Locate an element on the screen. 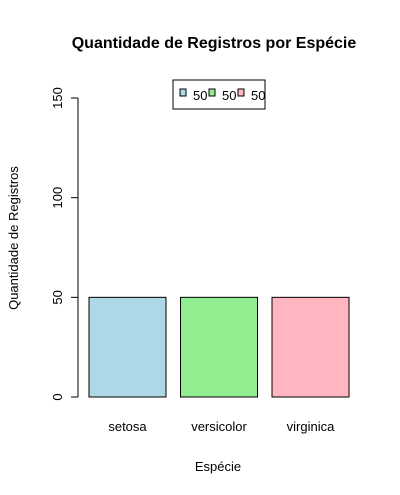 Image resolution: width=400 pixels, height=495 pixels. legend-box is located at coordinates (219, 94).